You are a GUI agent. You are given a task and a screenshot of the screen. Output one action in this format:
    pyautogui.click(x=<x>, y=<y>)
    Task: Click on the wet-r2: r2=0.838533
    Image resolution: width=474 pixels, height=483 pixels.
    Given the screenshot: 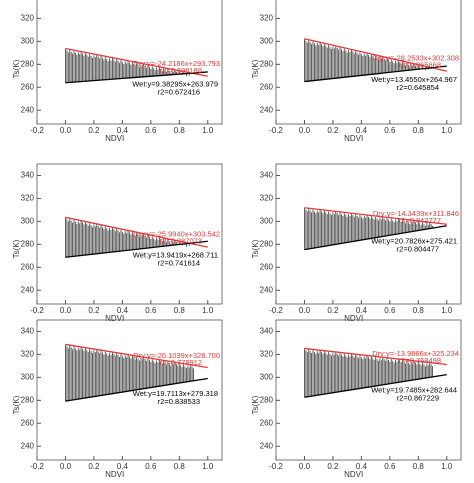 What is the action you would take?
    pyautogui.click(x=179, y=401)
    